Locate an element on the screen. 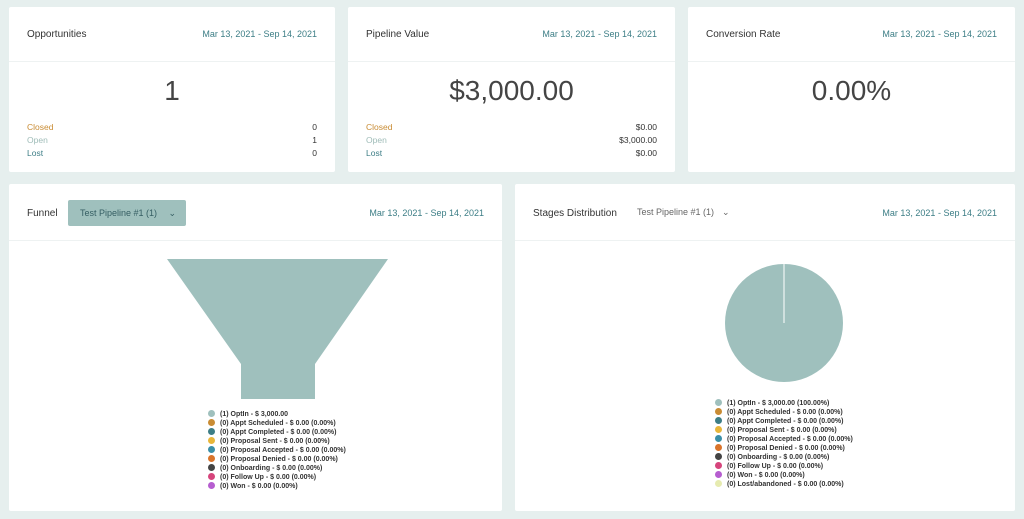  legend-item: (0) Lost/abandoned - $ 0.00 (0.00%) is located at coordinates (784, 484).